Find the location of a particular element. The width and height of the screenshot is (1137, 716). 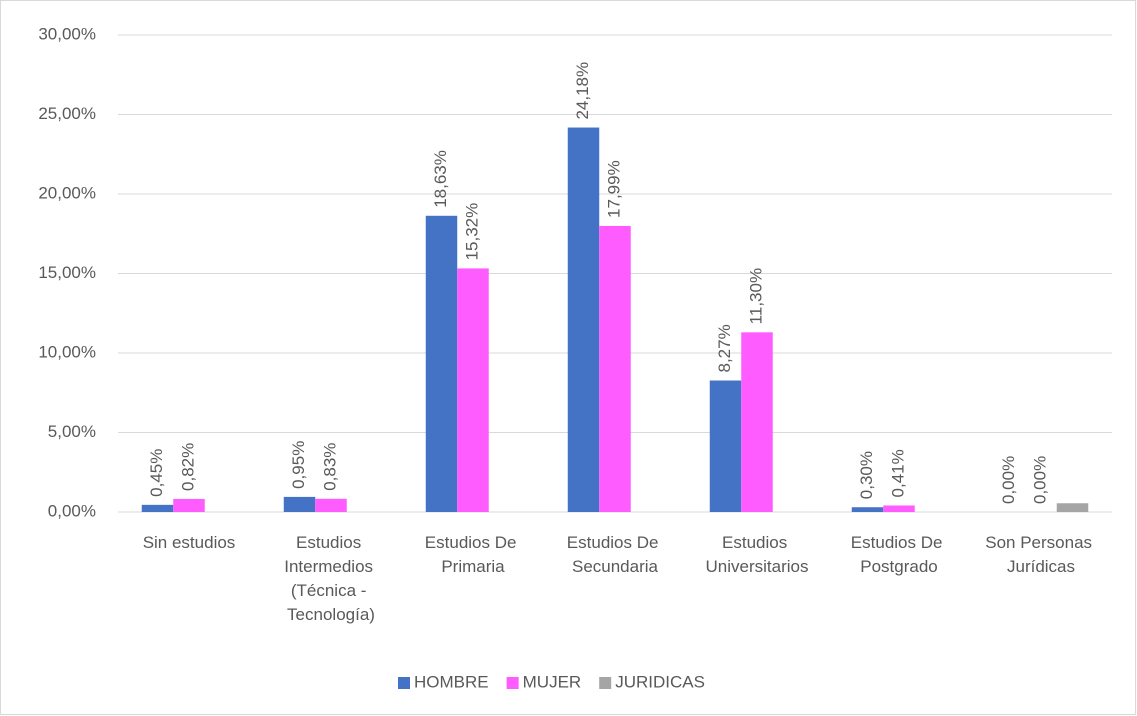

y-tick-label: 30,00% is located at coordinates (67, 33).